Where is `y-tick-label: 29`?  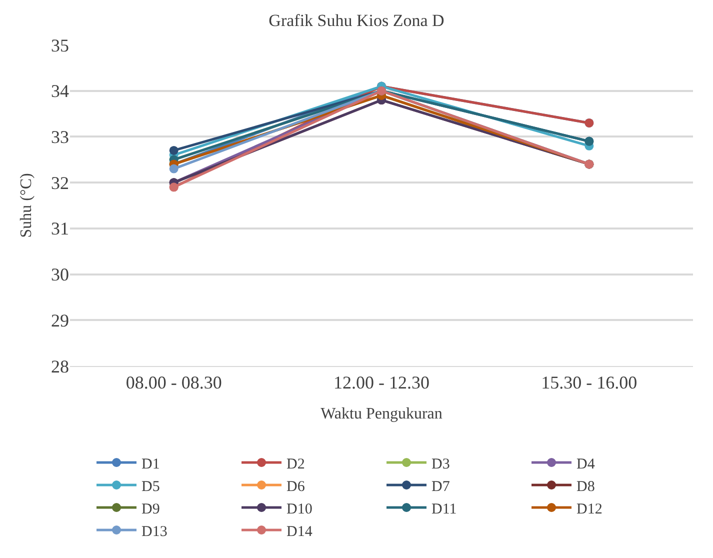 y-tick-label: 29 is located at coordinates (60, 320).